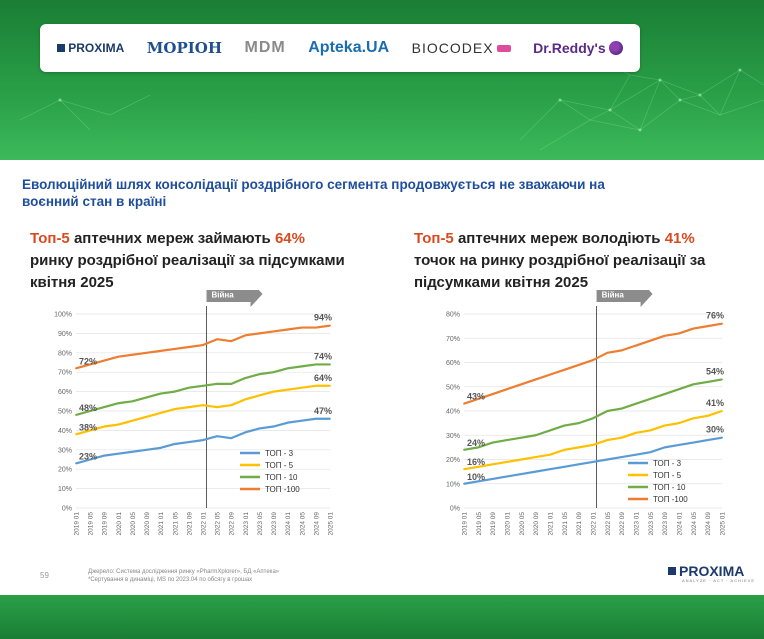  Describe the element at coordinates (711, 573) in the screenshot. I see `footer-proxima-logo: PROXIMA ANALYZE · ACT · ACHIEVE` at that location.